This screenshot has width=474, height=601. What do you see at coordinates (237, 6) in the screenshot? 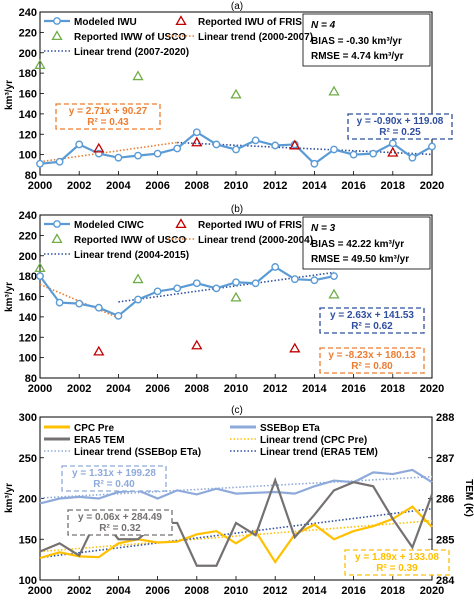
I see `panel-a-label: (a)` at bounding box center [237, 6].